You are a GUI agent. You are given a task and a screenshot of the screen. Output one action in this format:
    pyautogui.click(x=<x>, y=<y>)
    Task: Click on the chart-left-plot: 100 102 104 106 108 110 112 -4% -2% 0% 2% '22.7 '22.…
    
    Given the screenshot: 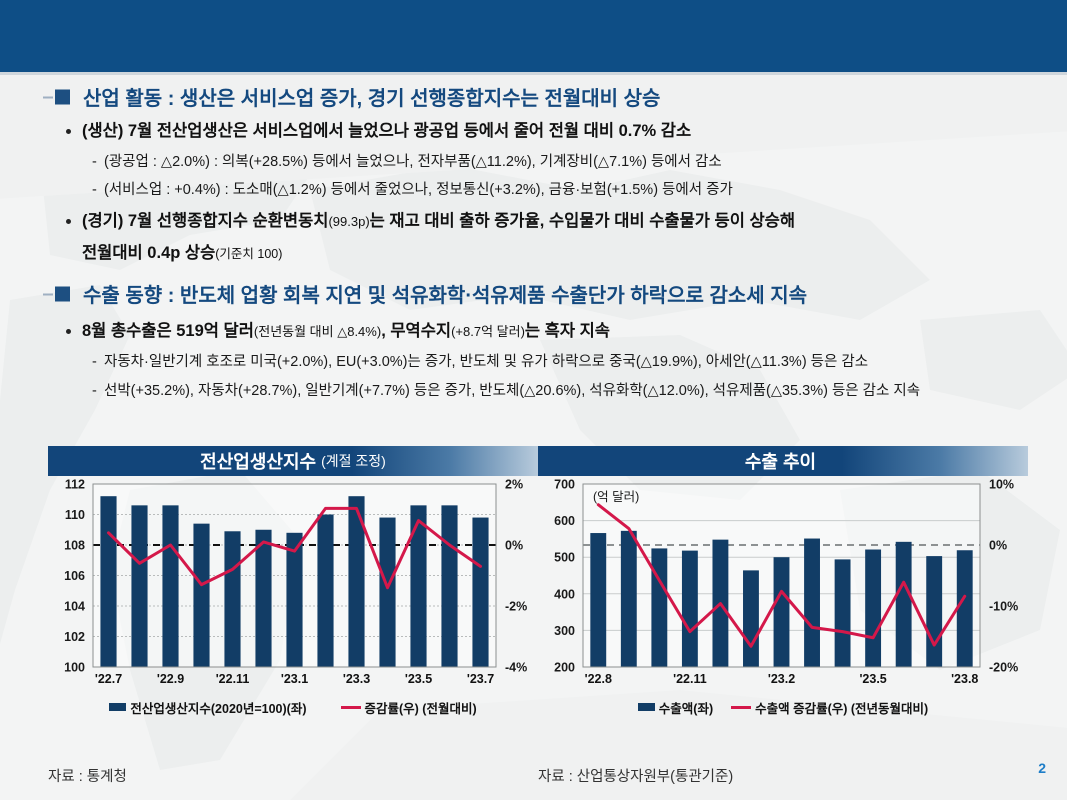 What is the action you would take?
    pyautogui.click(x=293, y=583)
    